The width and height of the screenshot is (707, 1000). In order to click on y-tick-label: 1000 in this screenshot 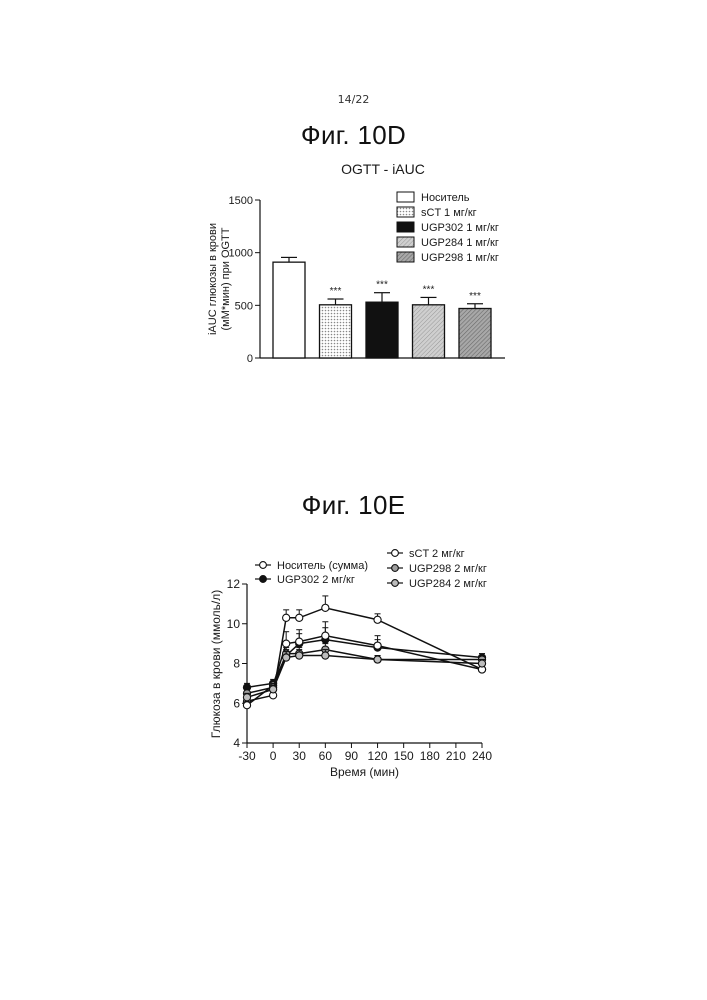, I will do `click(241, 254)`.